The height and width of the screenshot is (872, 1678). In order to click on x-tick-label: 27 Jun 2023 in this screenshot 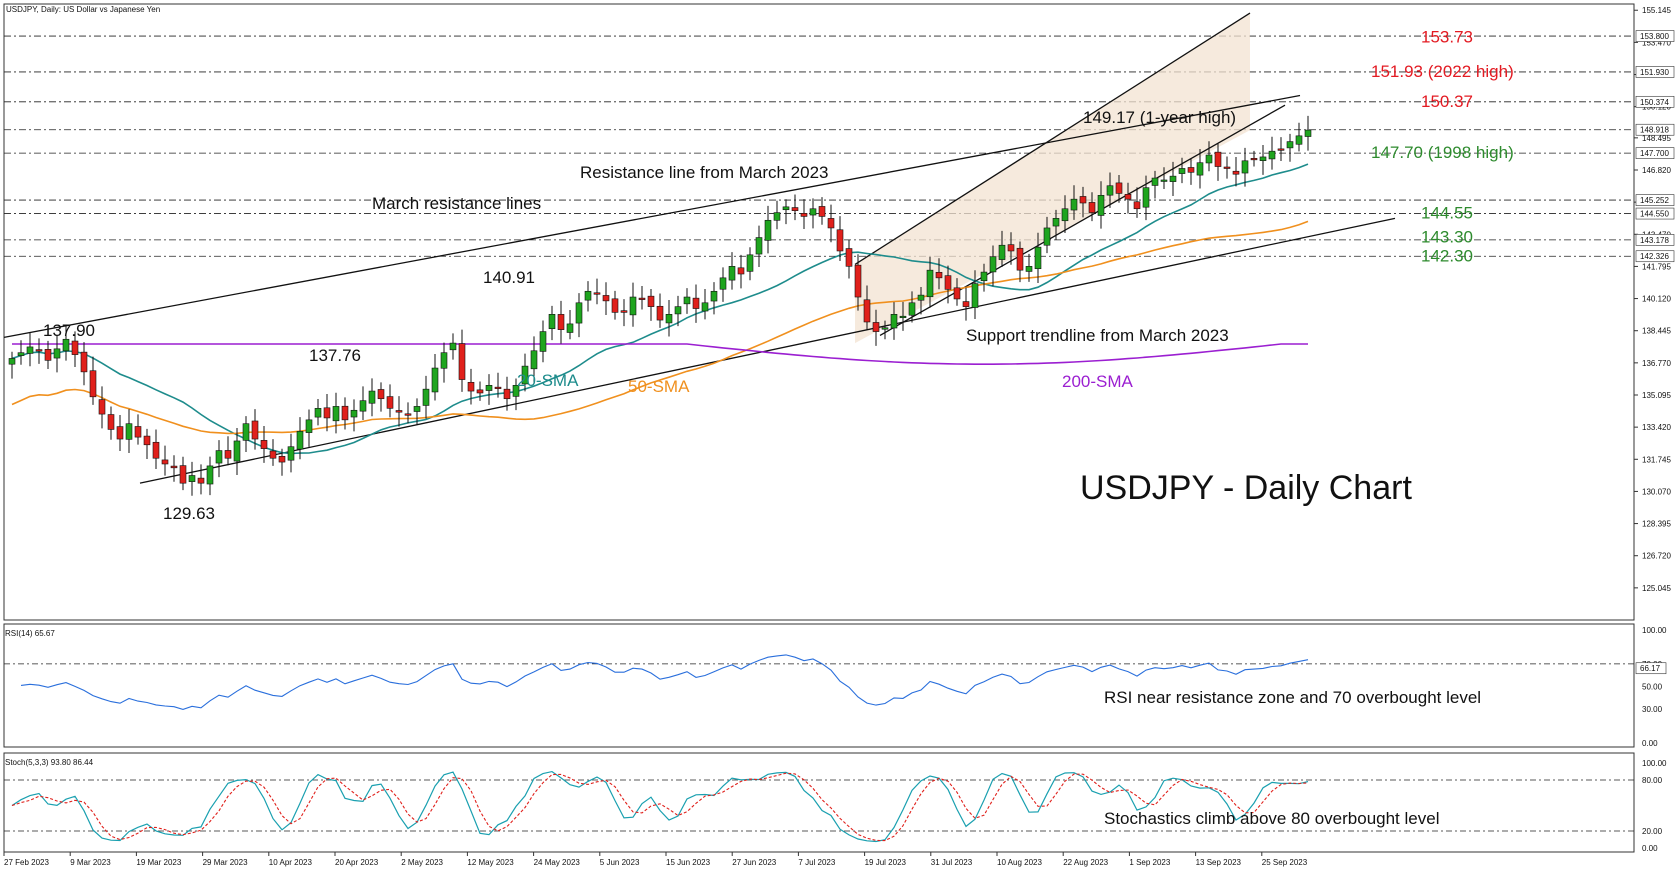, I will do `click(754, 862)`.